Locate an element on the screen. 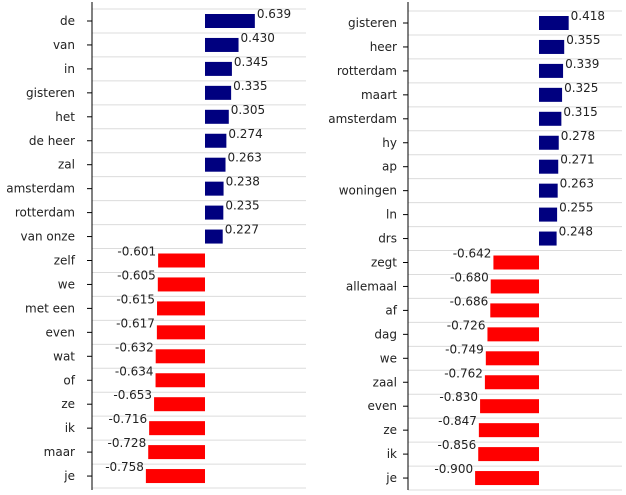 The width and height of the screenshot is (626, 495). chart-1-value-label: -0.615 is located at coordinates (135, 299).